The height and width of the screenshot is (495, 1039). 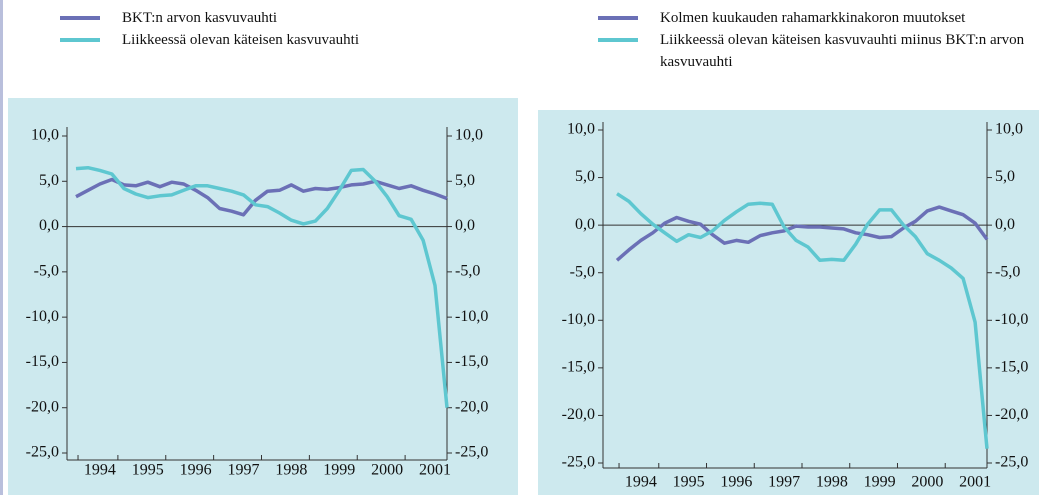 I want to click on legend-label: BKT:n arvon kasvuvauhti, so click(x=200, y=18).